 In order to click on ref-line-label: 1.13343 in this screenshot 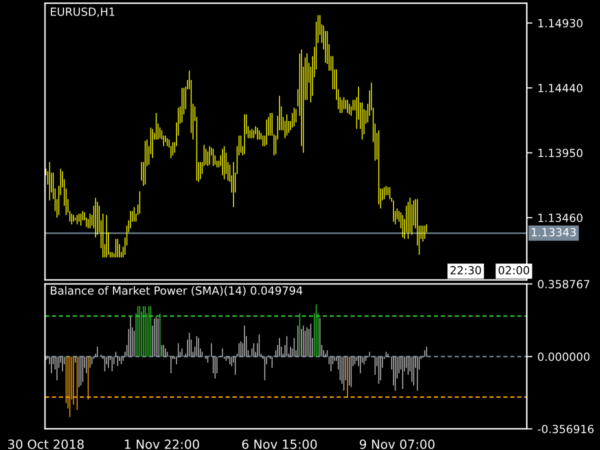, I will do `click(554, 232)`.